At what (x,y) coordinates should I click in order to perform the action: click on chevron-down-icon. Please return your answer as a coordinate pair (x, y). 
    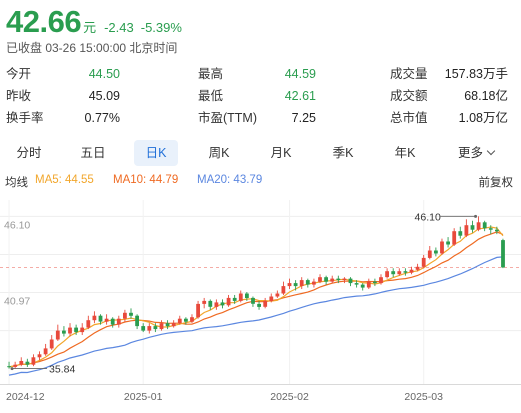
    Looking at the image, I should click on (491, 151).